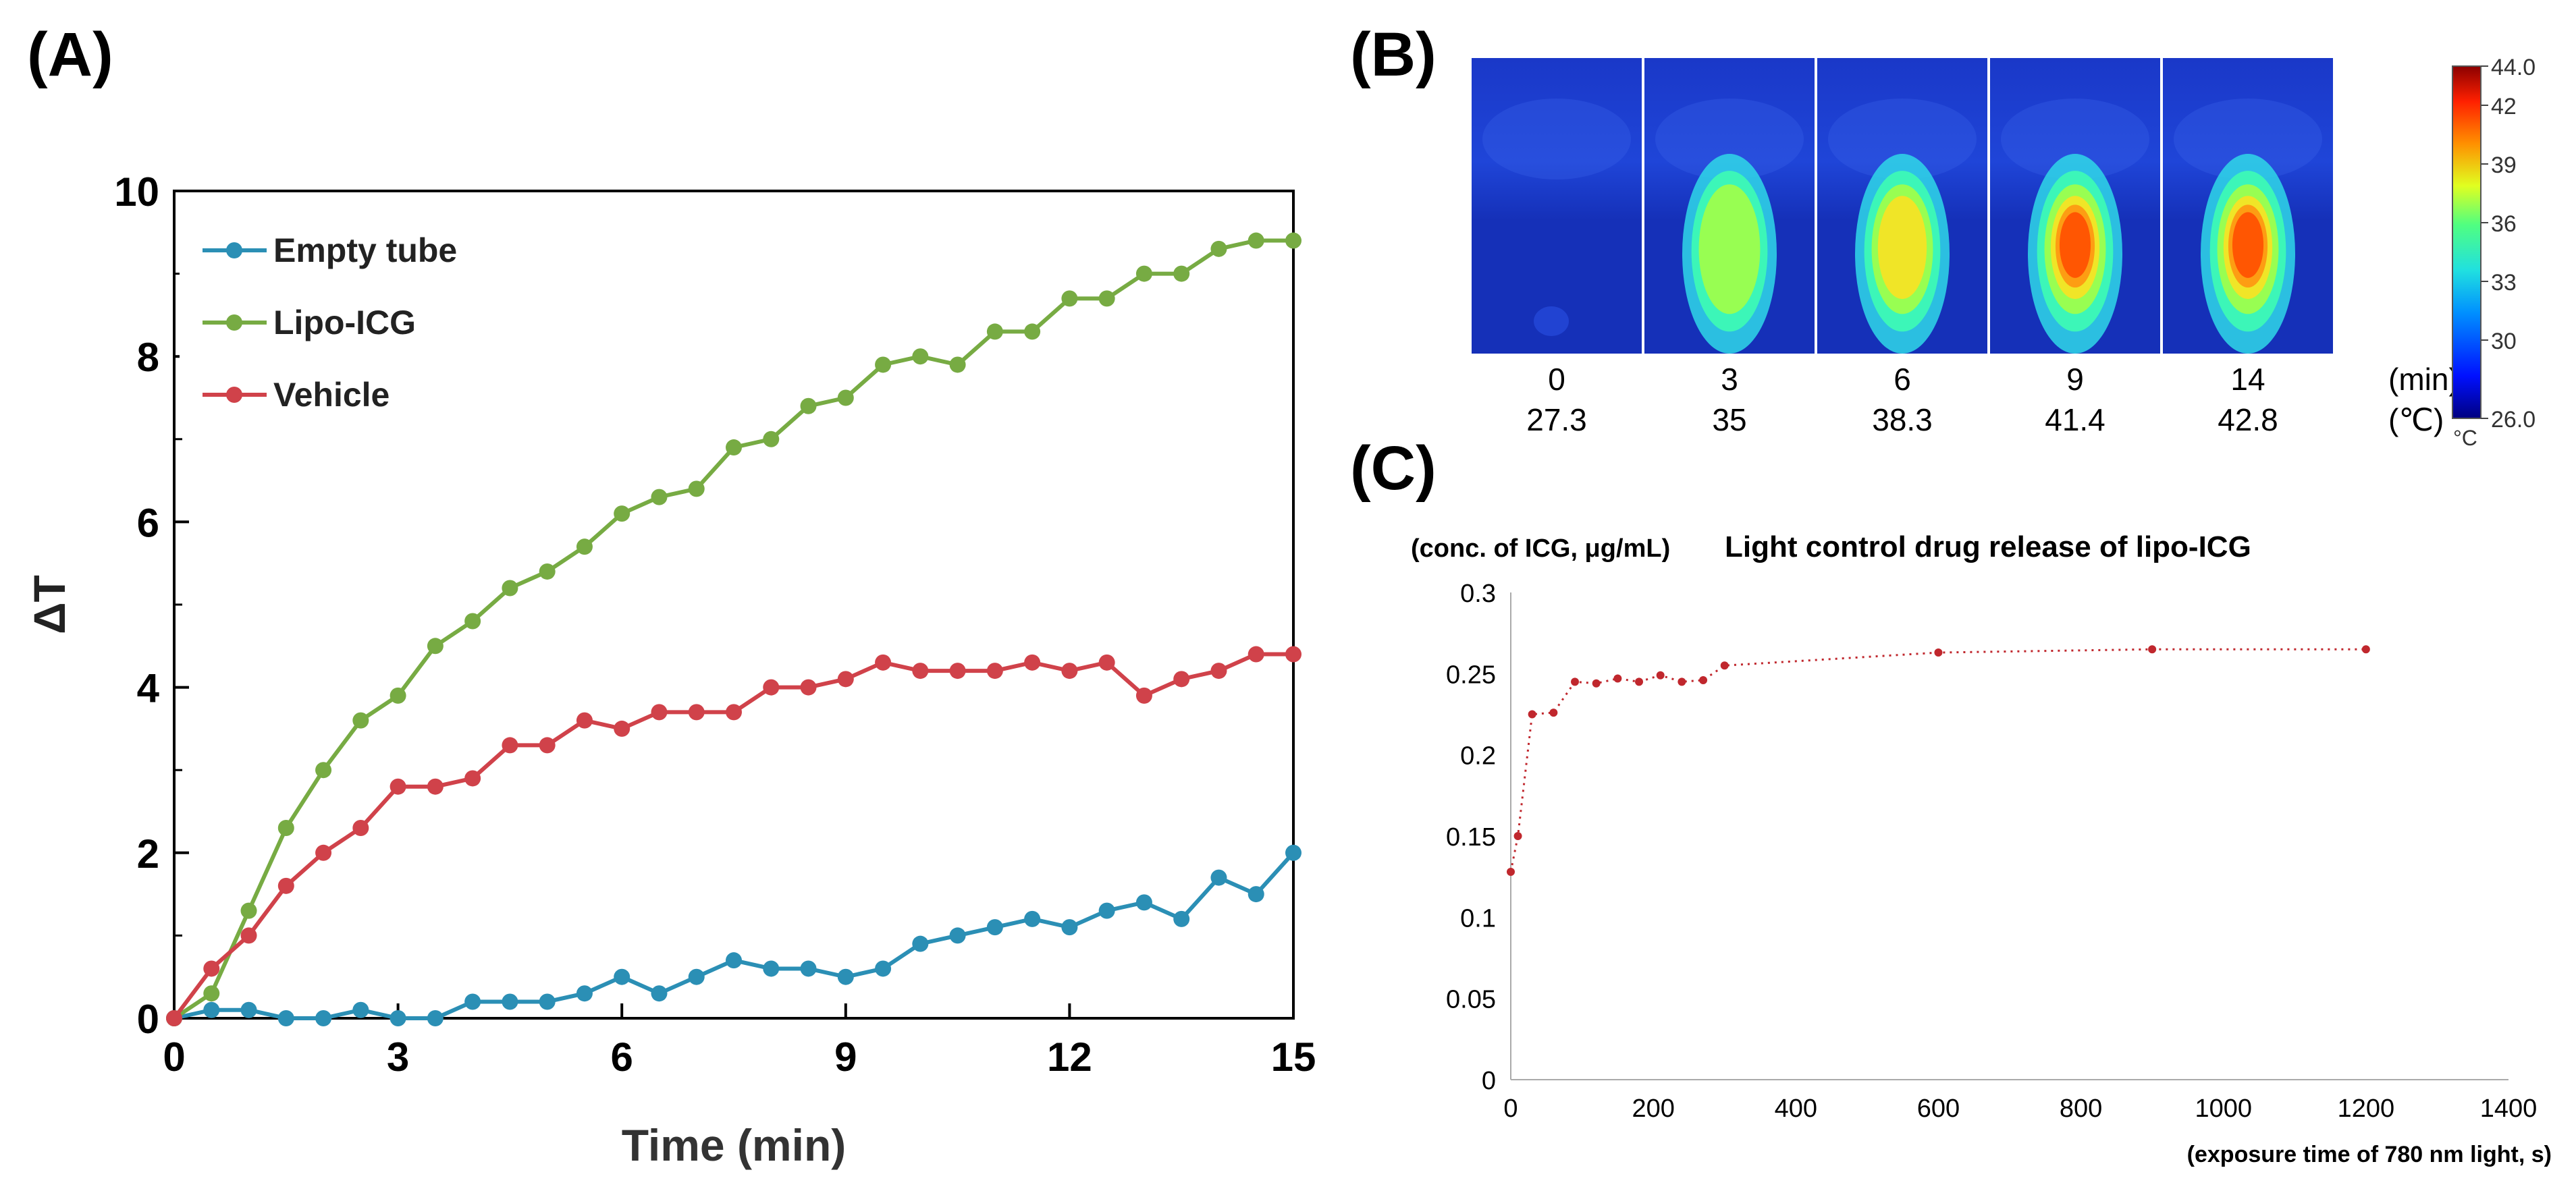 The height and width of the screenshot is (1191, 2576). I want to click on temp-unit-label: (℃), so click(2416, 419).